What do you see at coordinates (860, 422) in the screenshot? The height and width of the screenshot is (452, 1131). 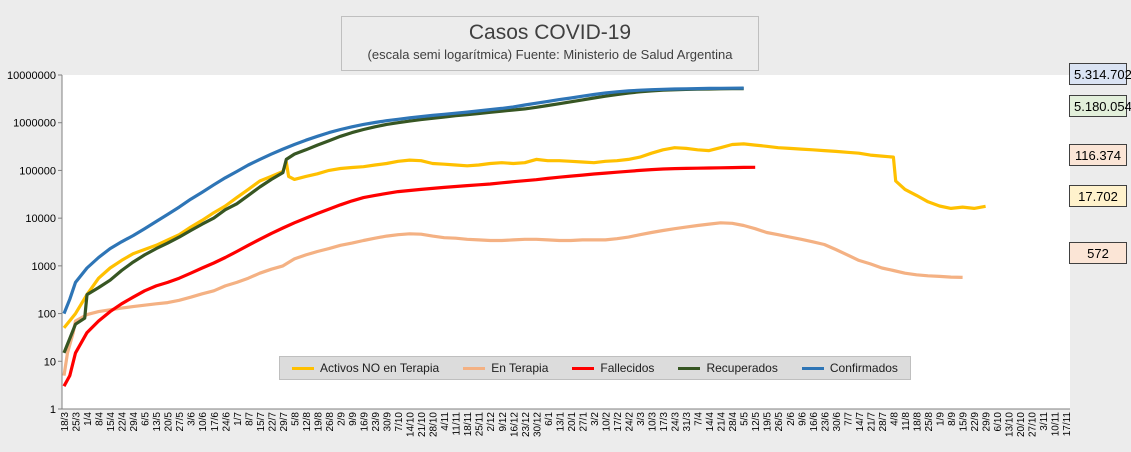 I see `x-tick-label: 14/7` at bounding box center [860, 422].